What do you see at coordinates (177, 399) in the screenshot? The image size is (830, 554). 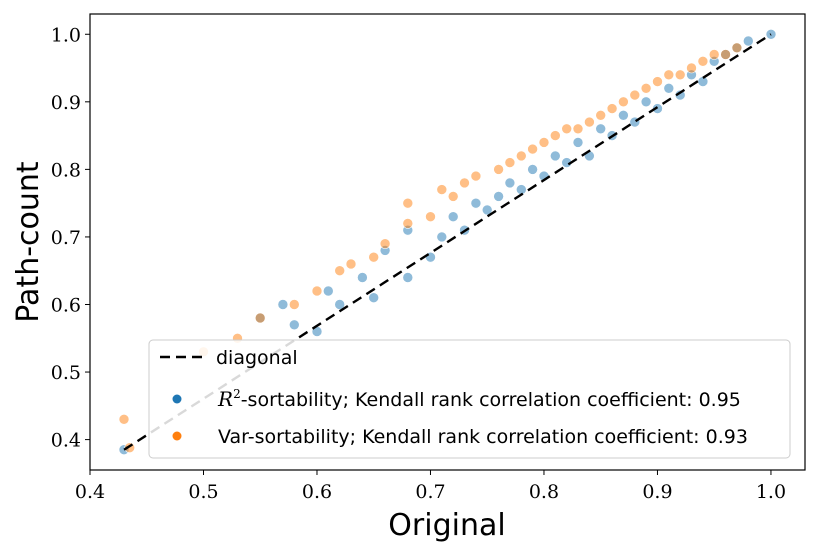 I see `legend-r2-marker` at bounding box center [177, 399].